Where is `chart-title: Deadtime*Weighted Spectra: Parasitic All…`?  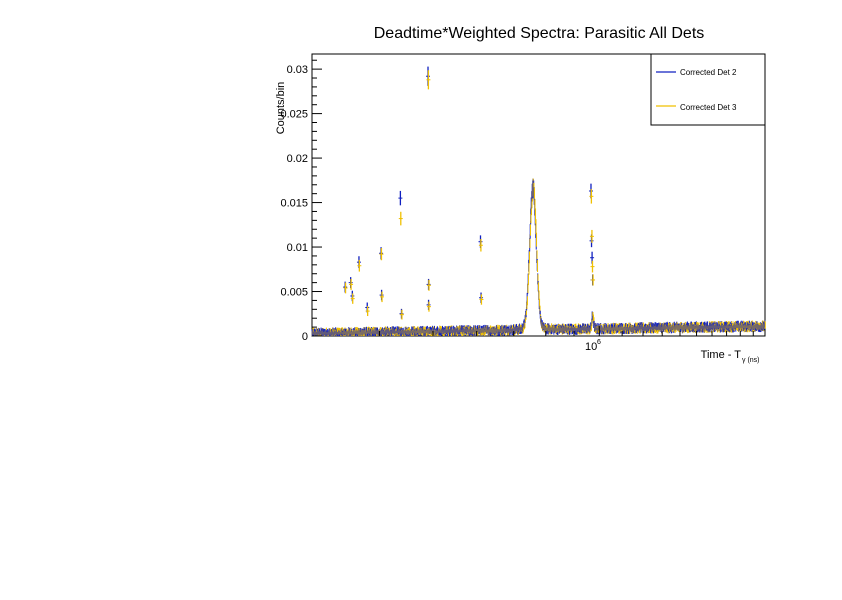
chart-title: Deadtime*Weighted Spectra: Parasitic All… is located at coordinates (539, 33).